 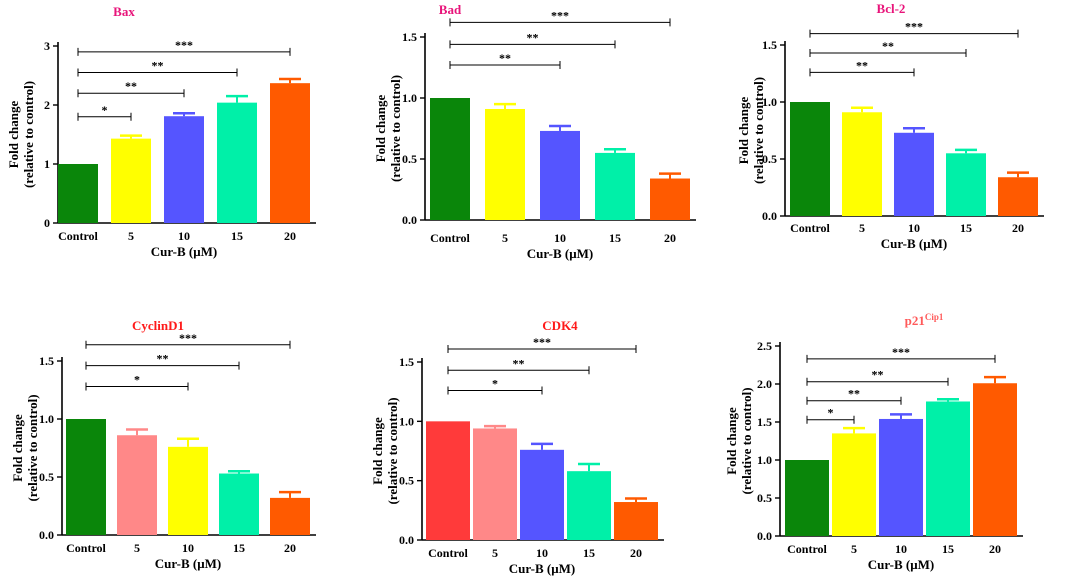 What do you see at coordinates (764, 384) in the screenshot?
I see `y-tick-label: 2.0` at bounding box center [764, 384].